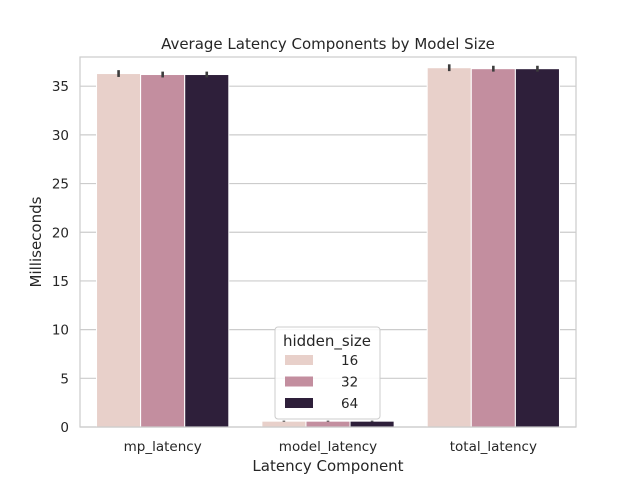  What do you see at coordinates (60, 136) in the screenshot?
I see `y-tick-label: 30` at bounding box center [60, 136].